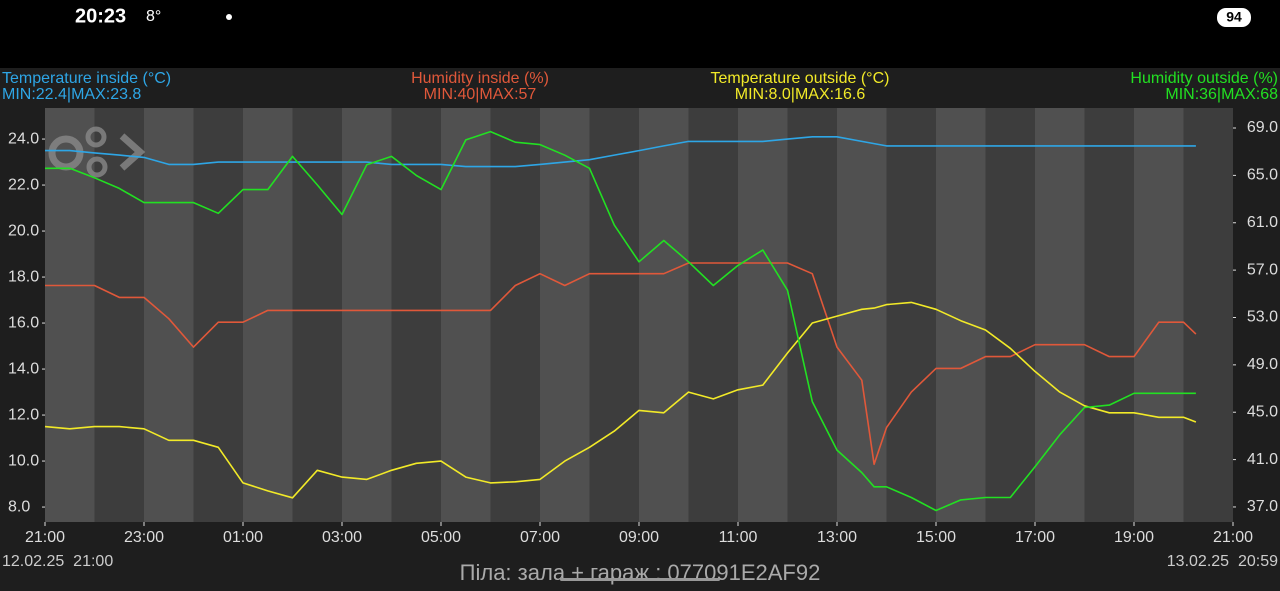 The image size is (1280, 591). I want to click on x-tick-label: 03:00, so click(342, 537).